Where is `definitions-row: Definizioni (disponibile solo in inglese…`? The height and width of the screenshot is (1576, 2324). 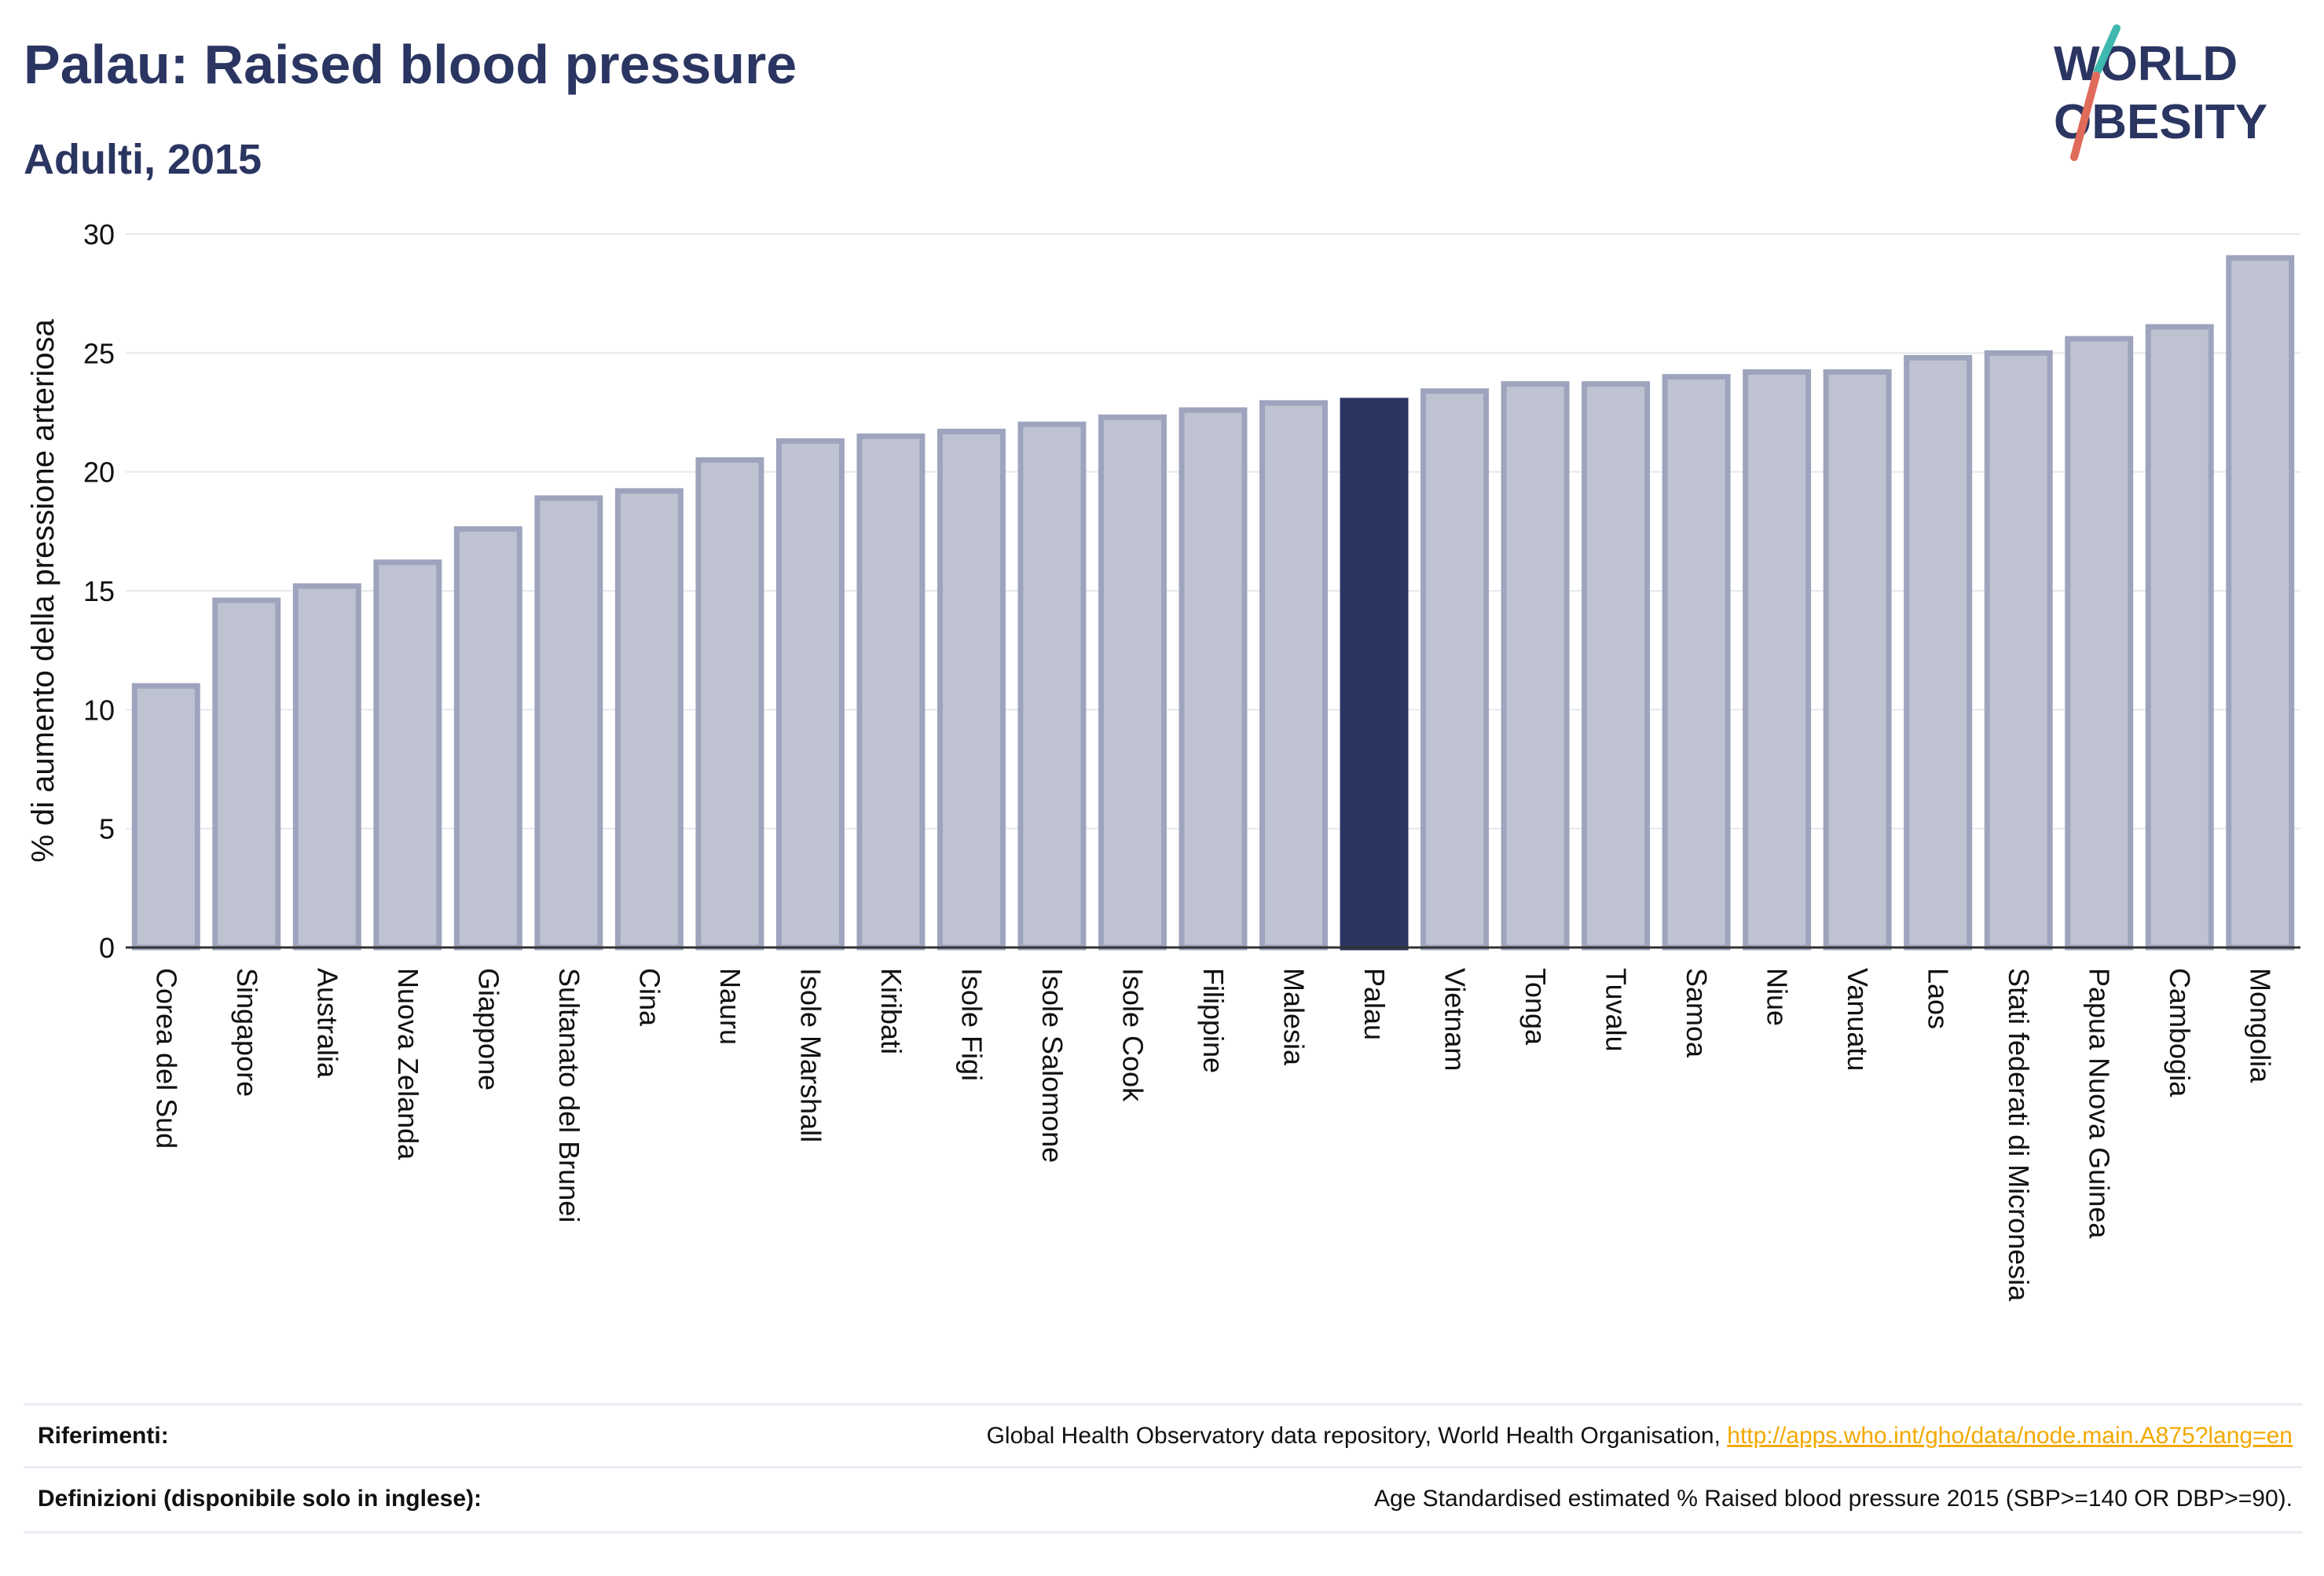 definitions-row: Definizioni (disponibile solo in inglese… is located at coordinates (1163, 1500).